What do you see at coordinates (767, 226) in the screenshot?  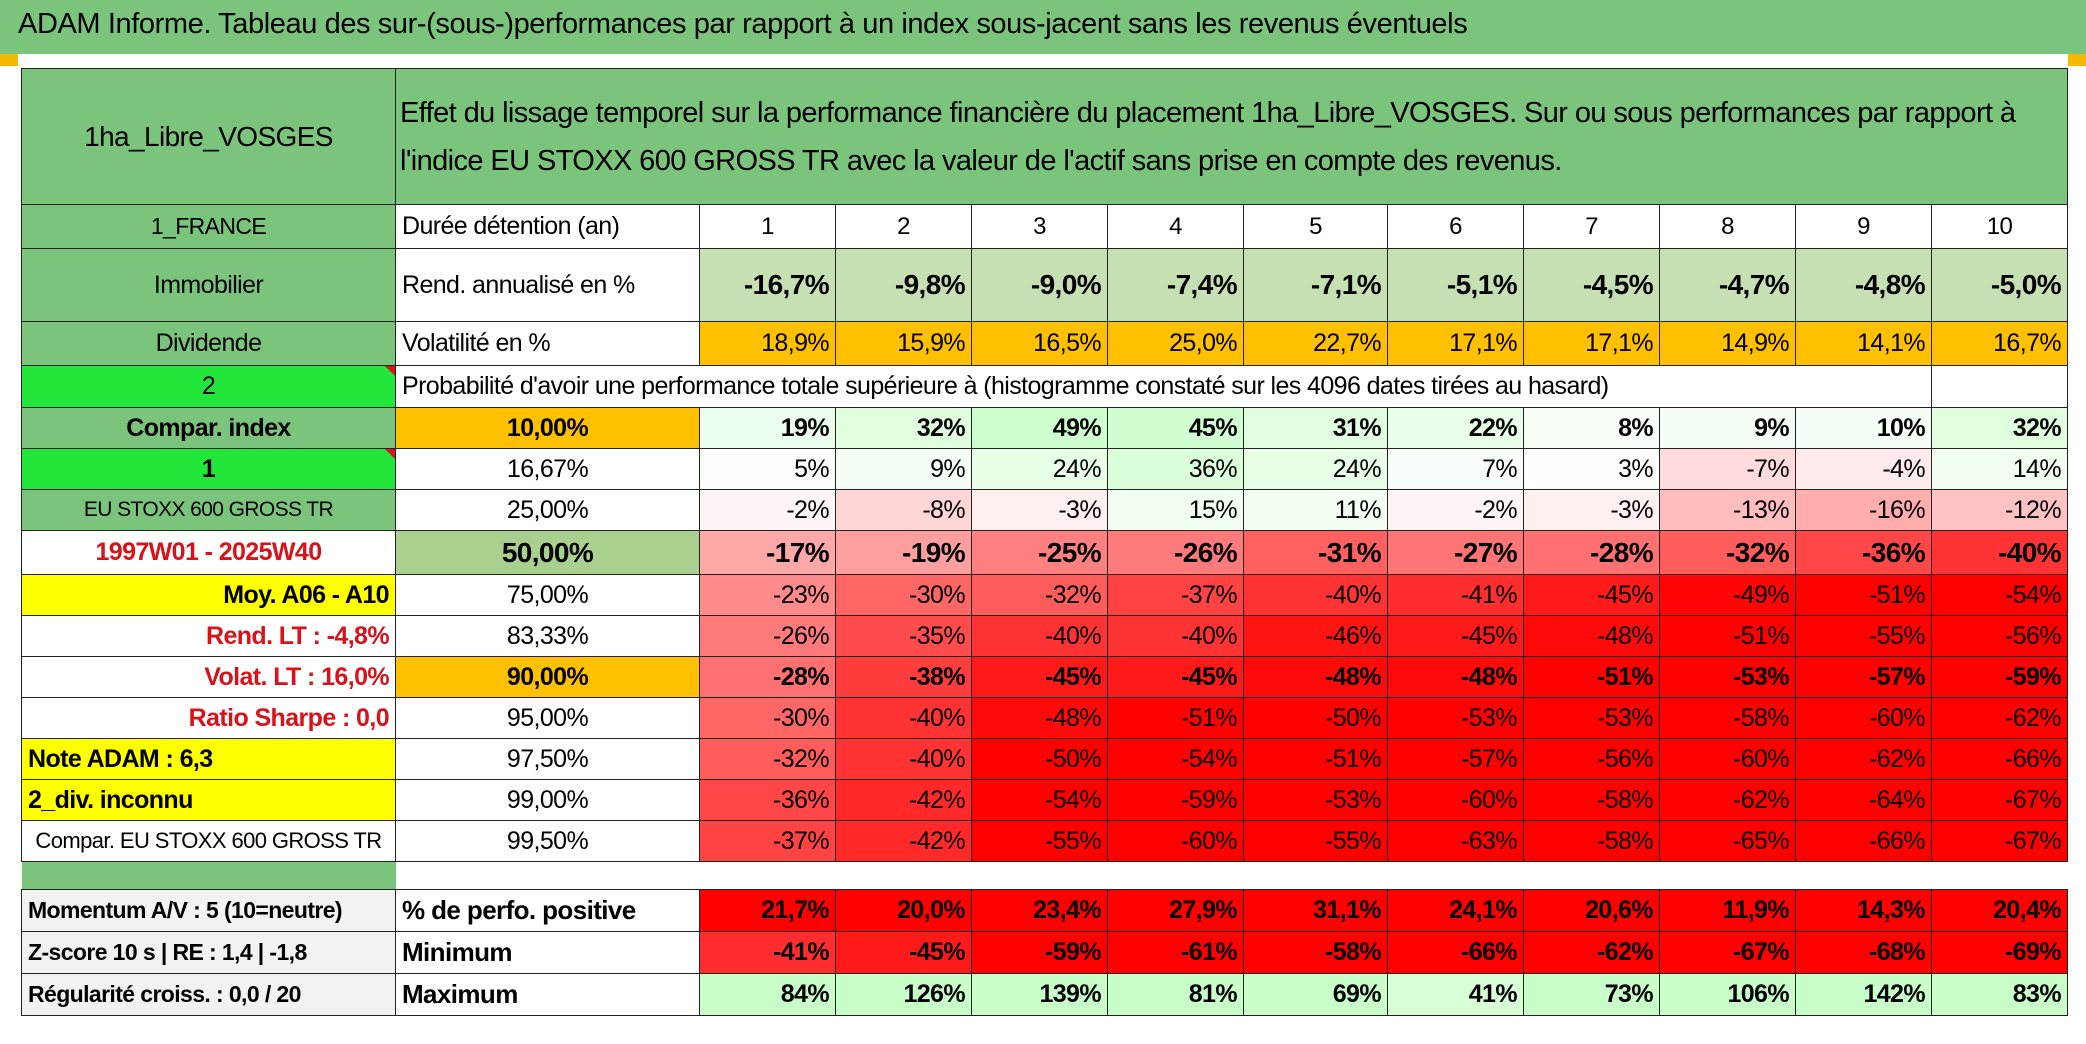 I see `year-header: 1` at bounding box center [767, 226].